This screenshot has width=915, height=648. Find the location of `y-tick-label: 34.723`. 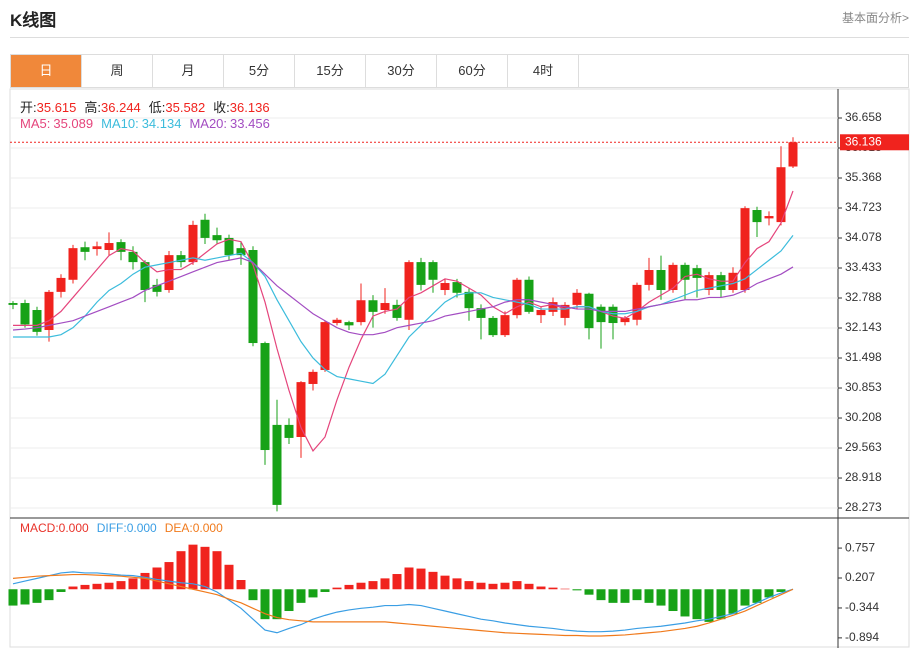

y-tick-label: 34.723 is located at coordinates (863, 207).